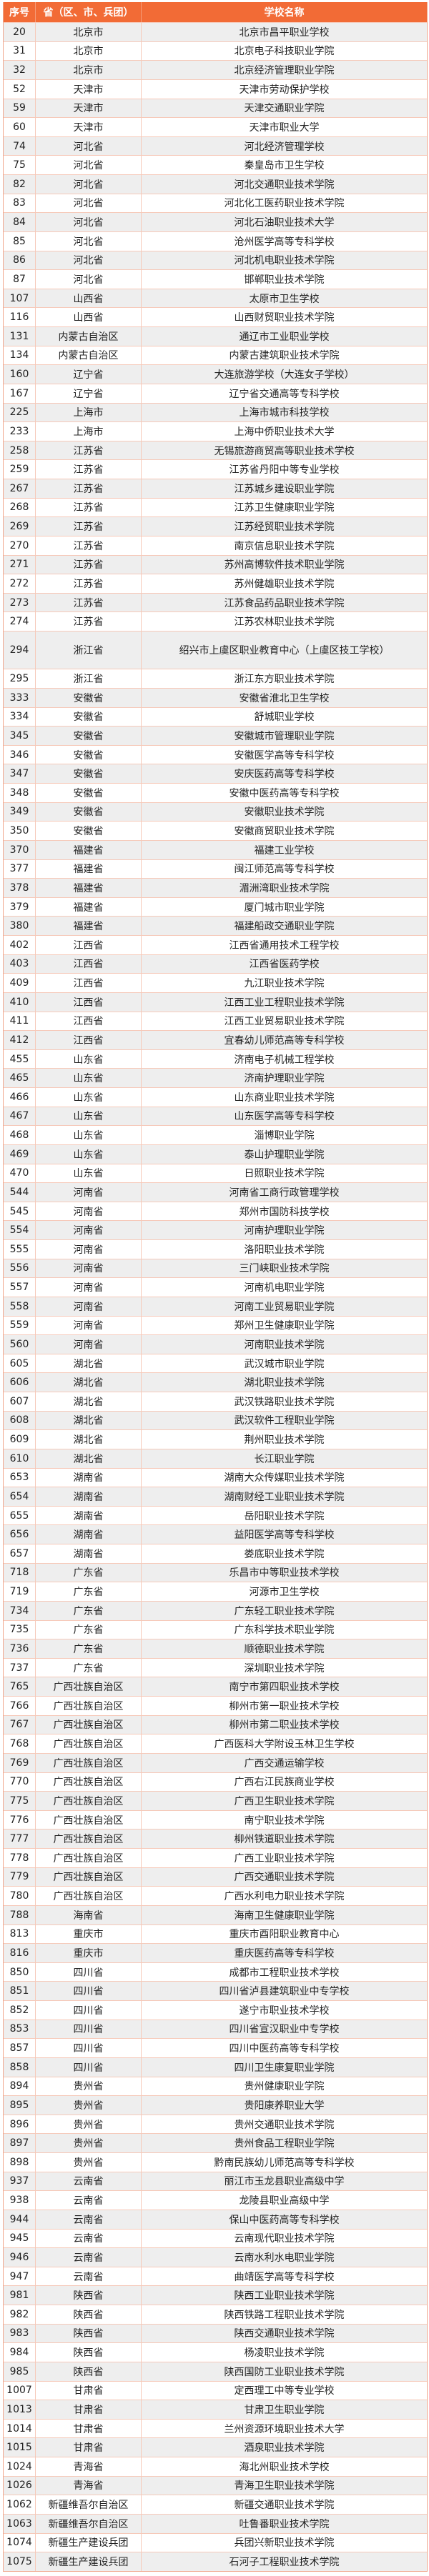 The width and height of the screenshot is (429, 2576). Describe the element at coordinates (215, 945) in the screenshot. I see `table-row: 402 江西省 江西省通用技术工程学校` at that location.